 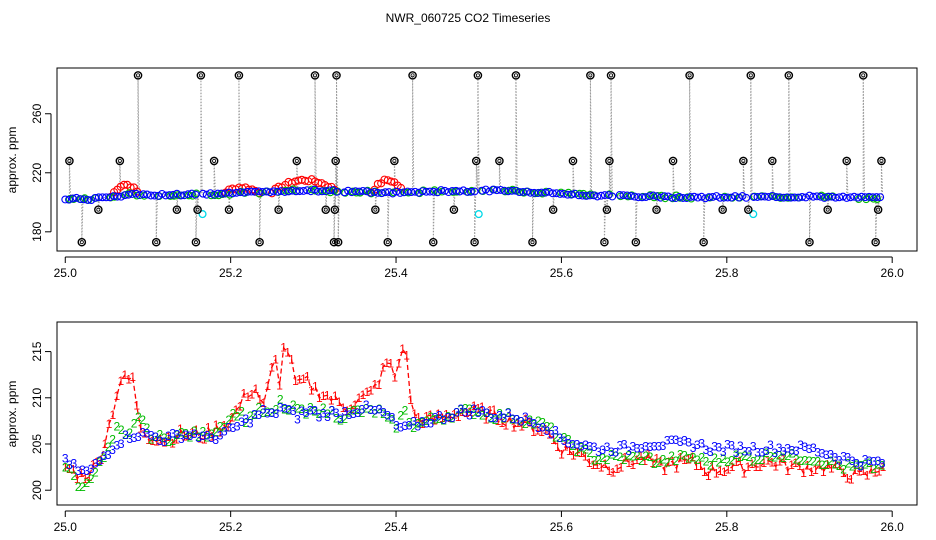 I want to click on top-x-tick-label: 25.8, so click(x=727, y=273).